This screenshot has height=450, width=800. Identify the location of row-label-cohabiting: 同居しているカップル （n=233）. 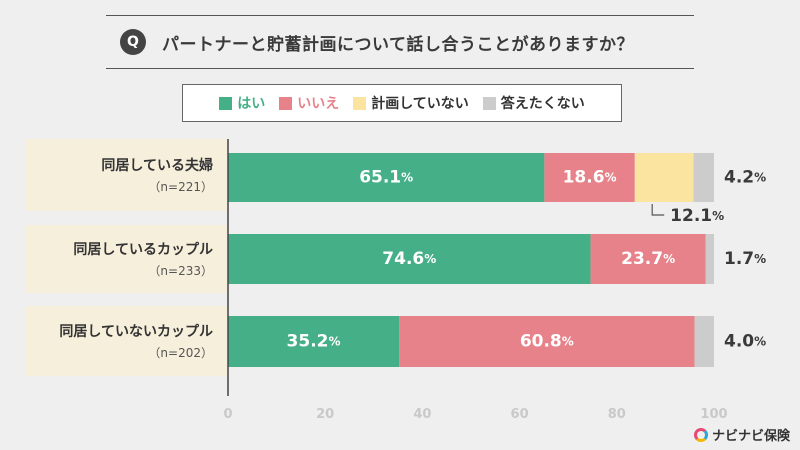
(126, 259).